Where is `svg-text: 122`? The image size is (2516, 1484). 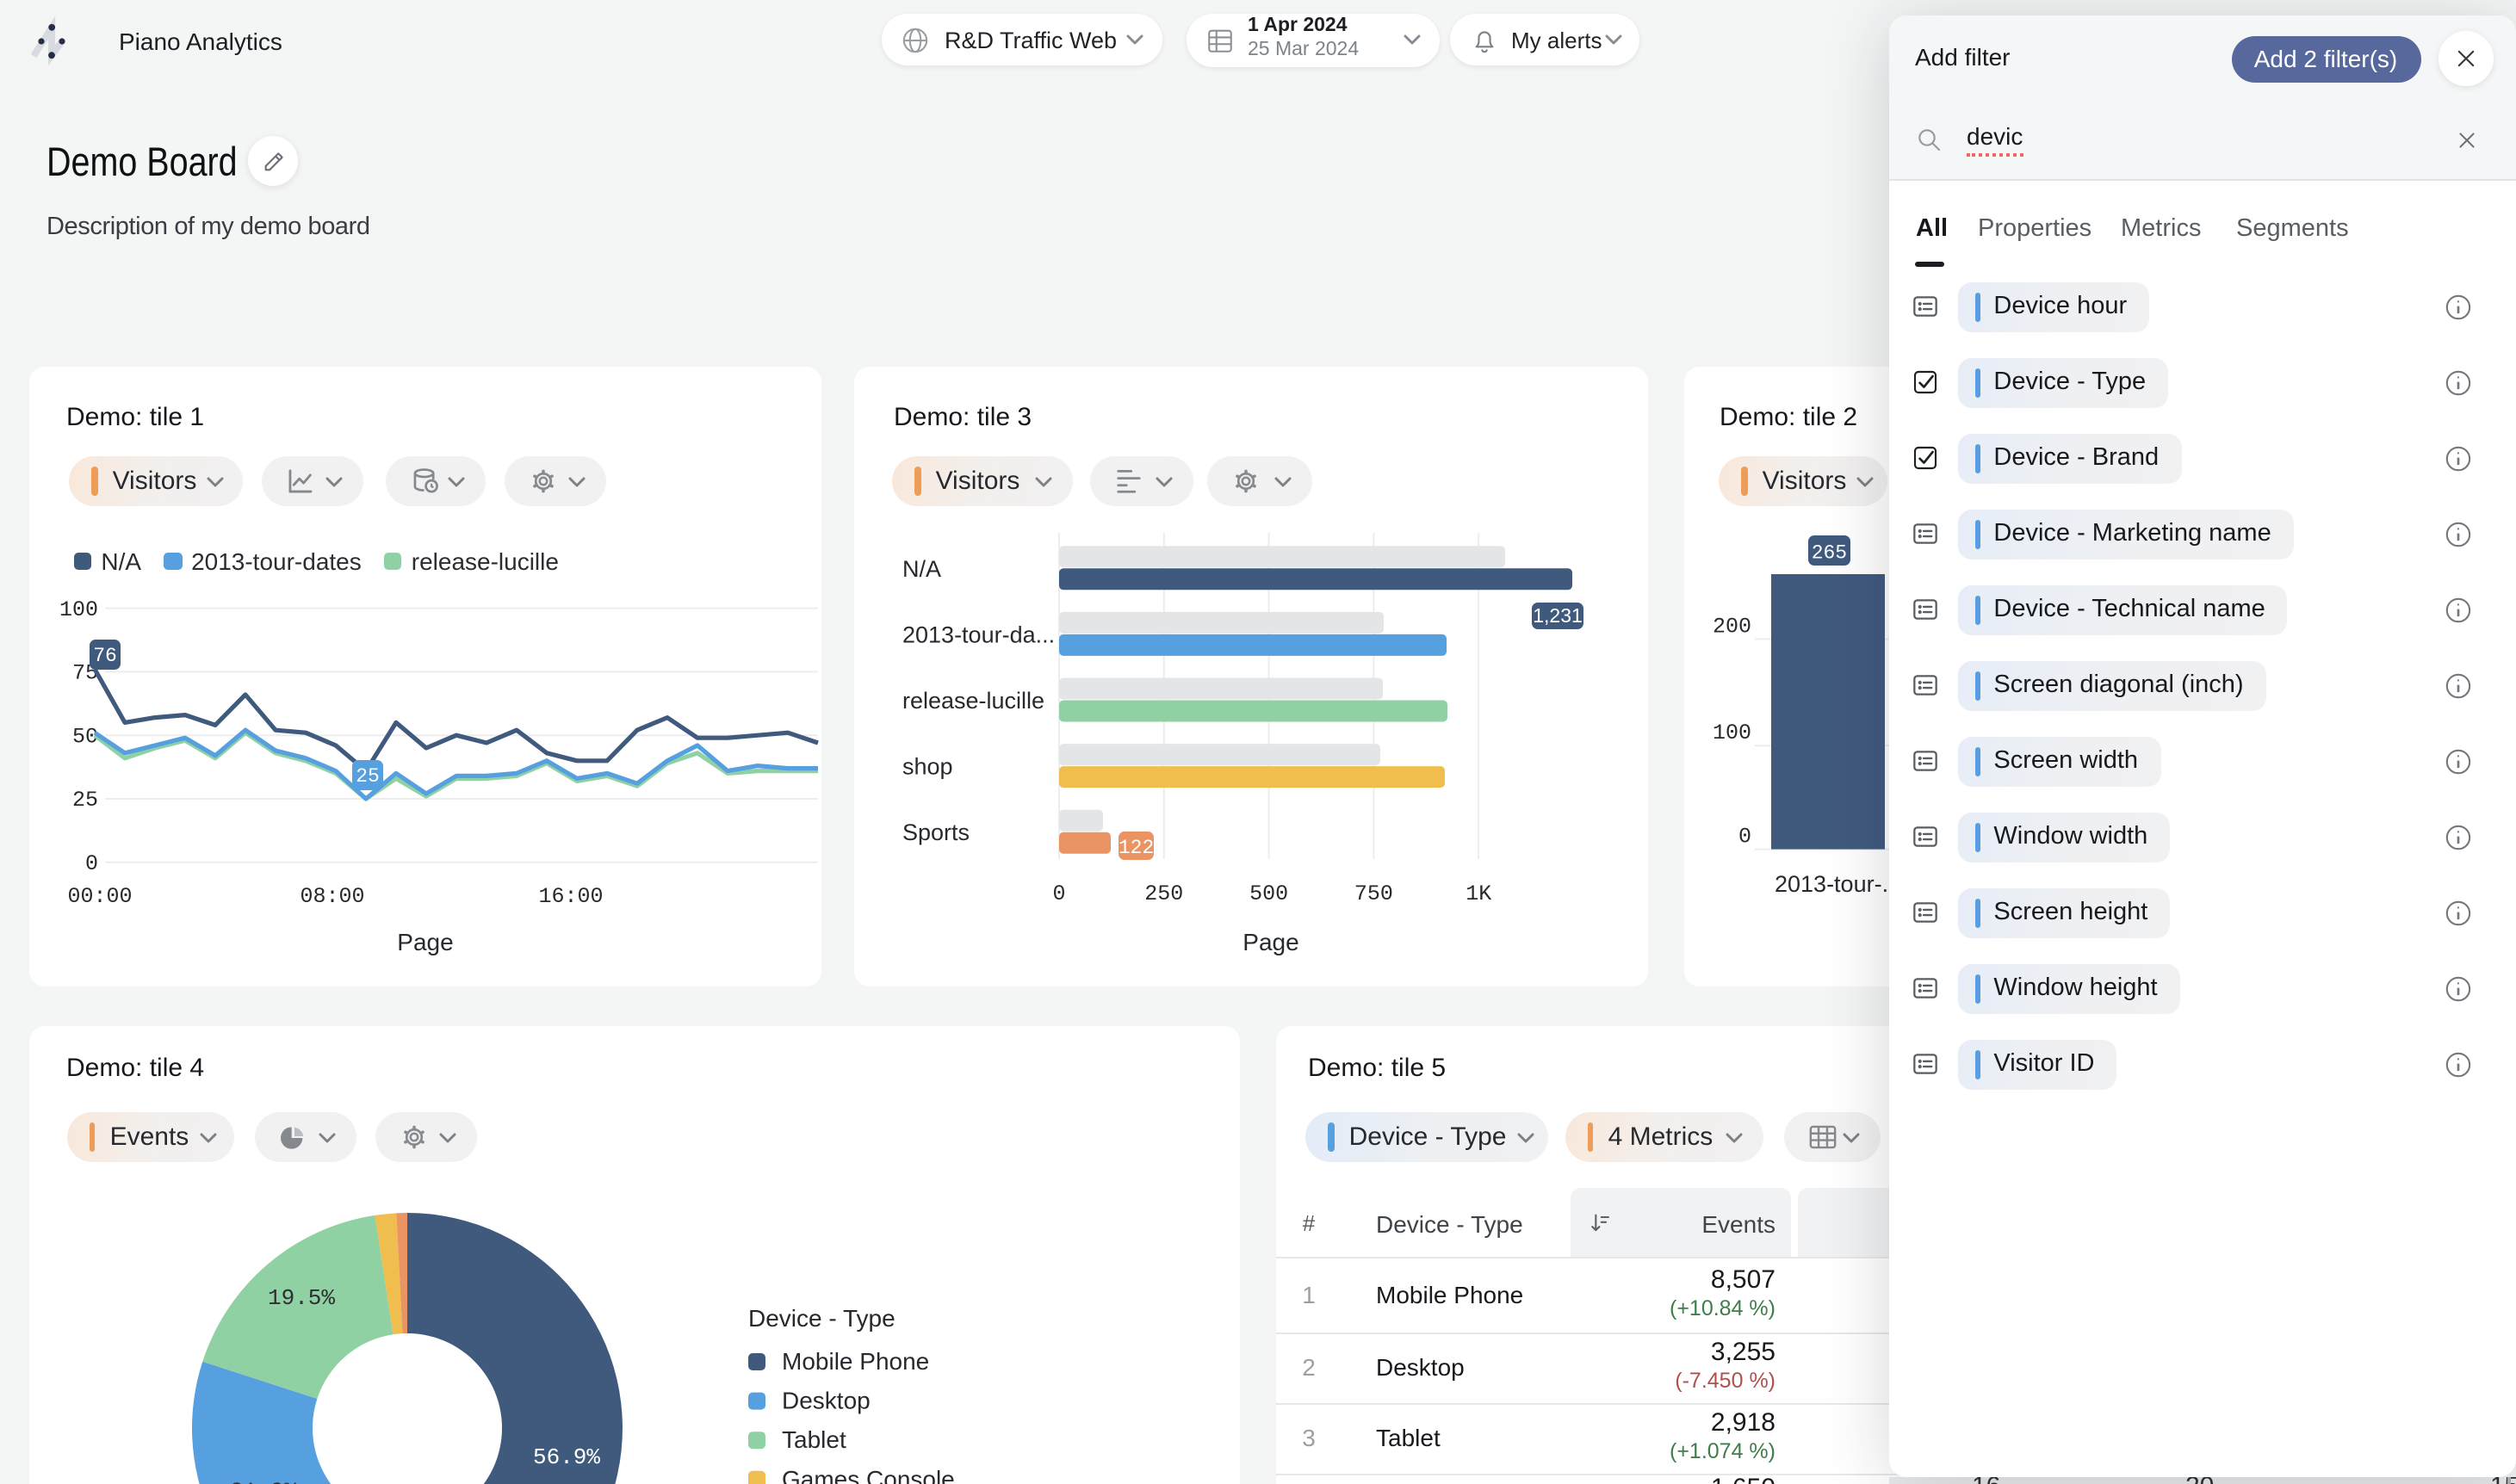
svg-text: 122 is located at coordinates (1135, 848).